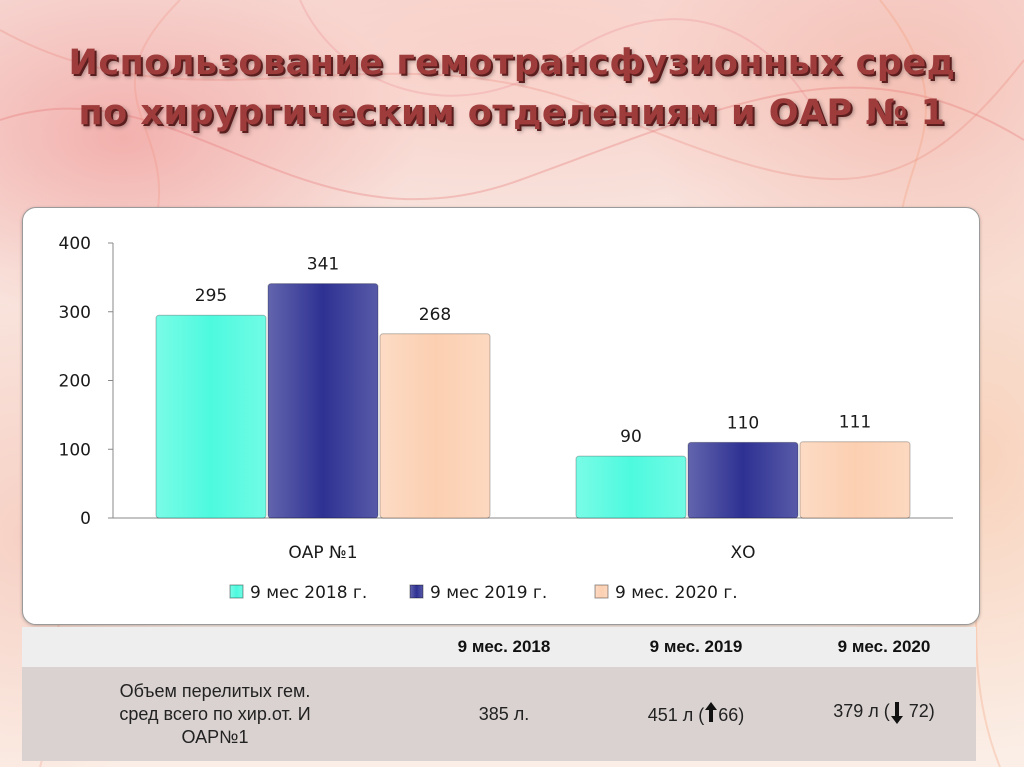  I want to click on y-tick-label: 0, so click(85, 519).